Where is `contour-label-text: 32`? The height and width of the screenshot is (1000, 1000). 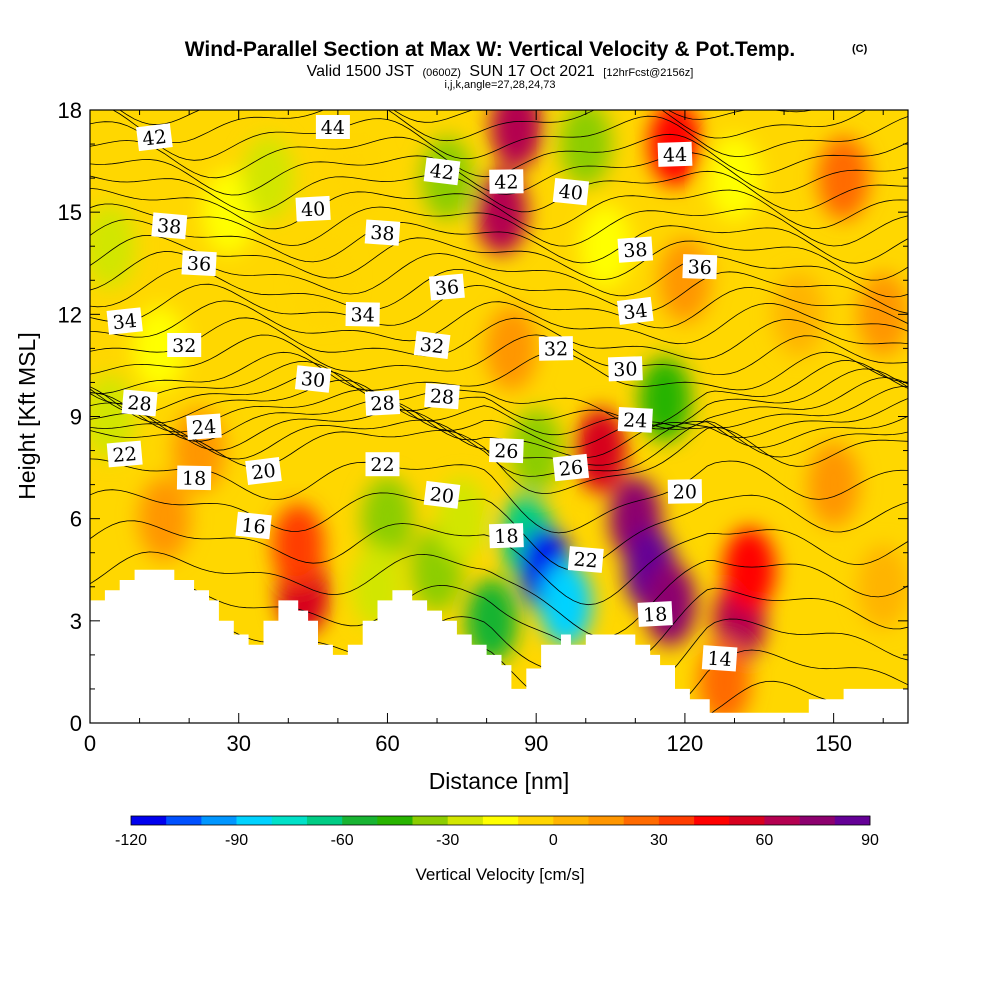
contour-label-text: 32 is located at coordinates (432, 346).